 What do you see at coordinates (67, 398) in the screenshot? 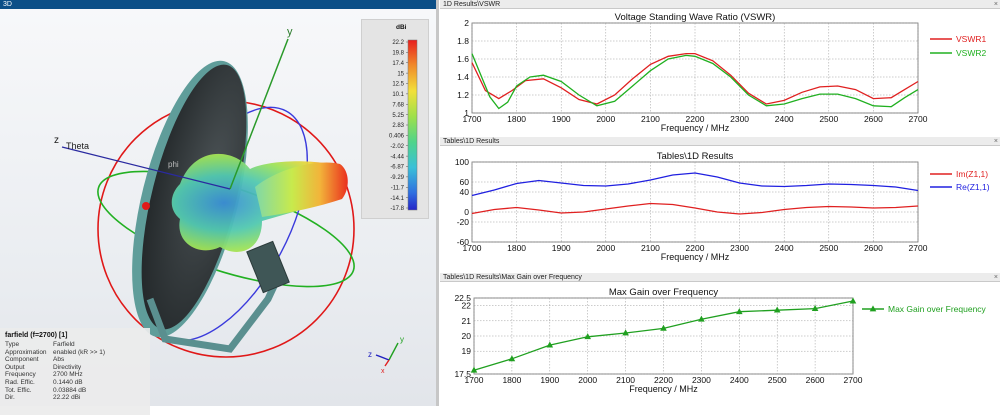
I see `info-value: 22.22 dBi` at bounding box center [67, 398].